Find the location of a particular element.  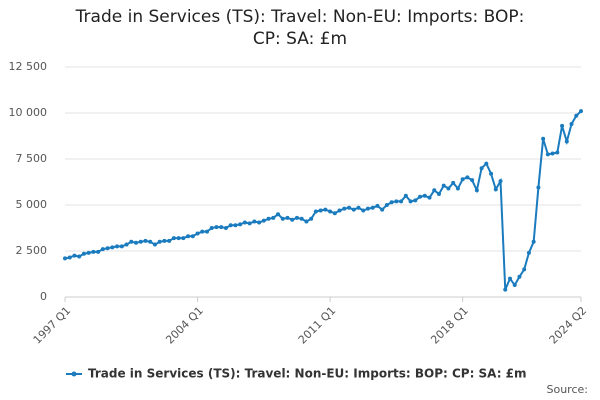

x-tick-label: 2018 Q1 is located at coordinates (449, 325).